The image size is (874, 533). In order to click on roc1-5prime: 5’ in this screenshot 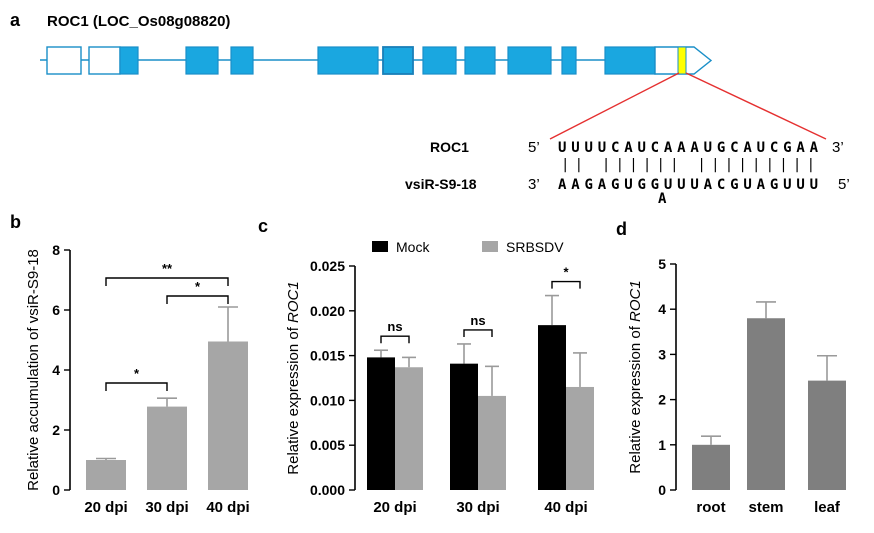, I will do `click(534, 147)`.